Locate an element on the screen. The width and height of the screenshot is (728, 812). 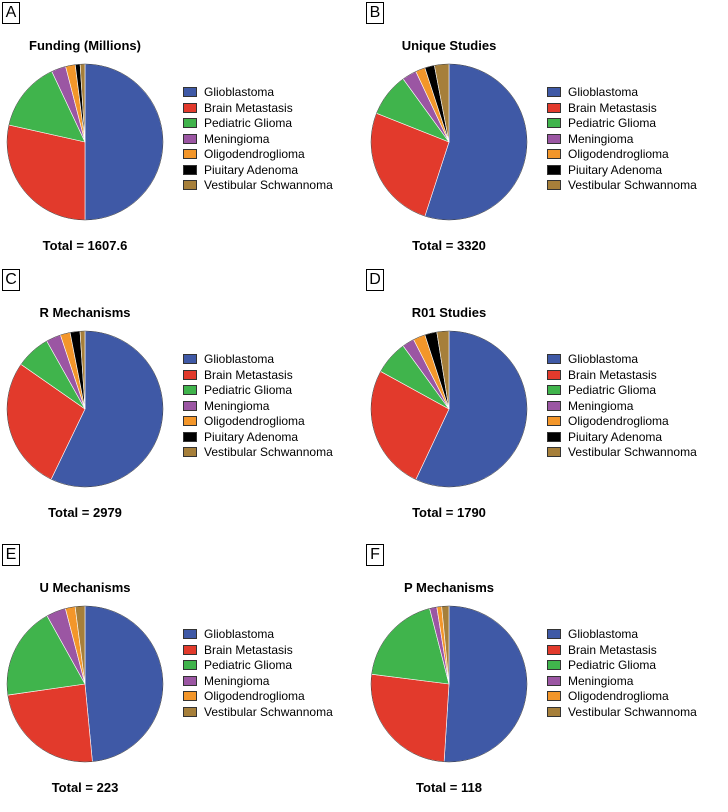
panel-label: F is located at coordinates (375, 555).